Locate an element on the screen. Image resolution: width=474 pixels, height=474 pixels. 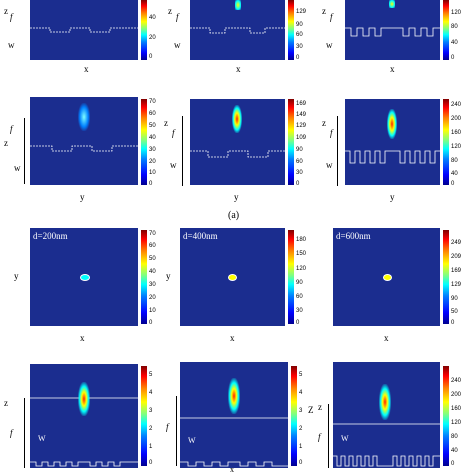
row3-p3-tick-1: 209 is located at coordinates (456, 257).